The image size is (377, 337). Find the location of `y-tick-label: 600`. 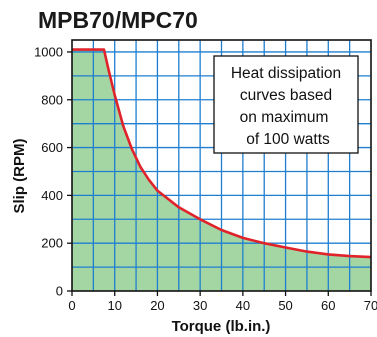

y-tick-label: 600 is located at coordinates (52, 147).